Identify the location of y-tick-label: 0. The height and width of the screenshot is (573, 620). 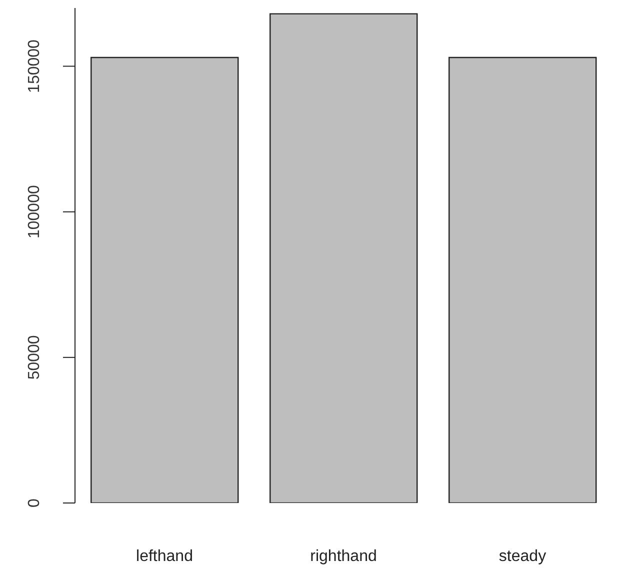
(34, 503).